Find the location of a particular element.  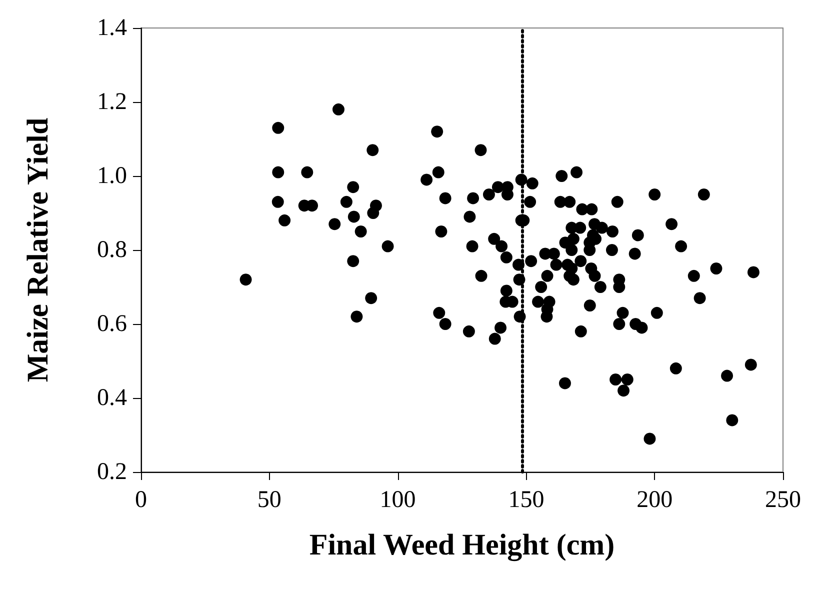

x-tick-label: 0 is located at coordinates (141, 500).